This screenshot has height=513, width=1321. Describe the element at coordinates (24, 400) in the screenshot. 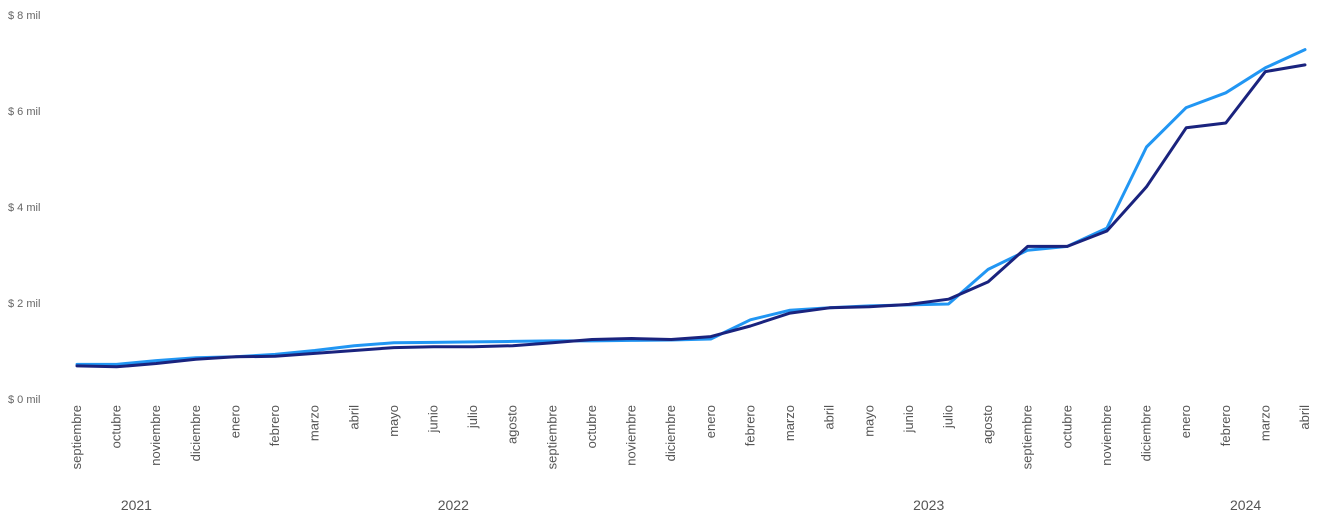

I see `y-tick-label: $ 0 mil` at that location.